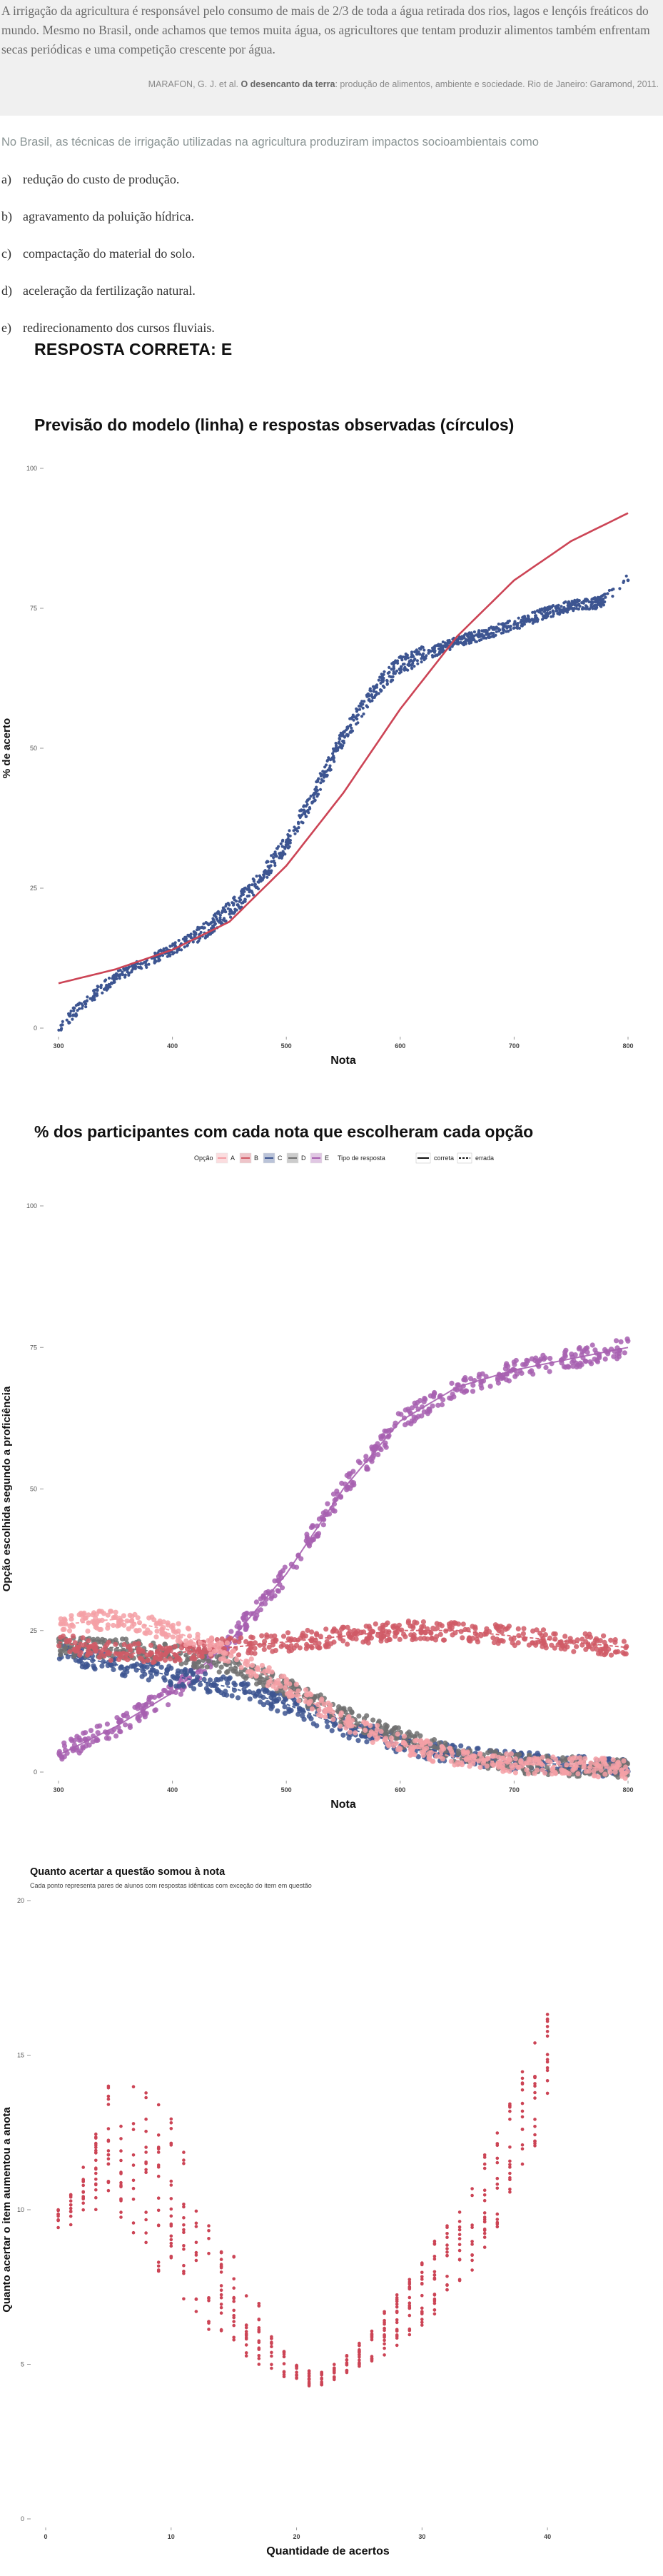 The image size is (663, 2576). Describe the element at coordinates (343, 1549) in the screenshot. I see `series-e-points` at that location.